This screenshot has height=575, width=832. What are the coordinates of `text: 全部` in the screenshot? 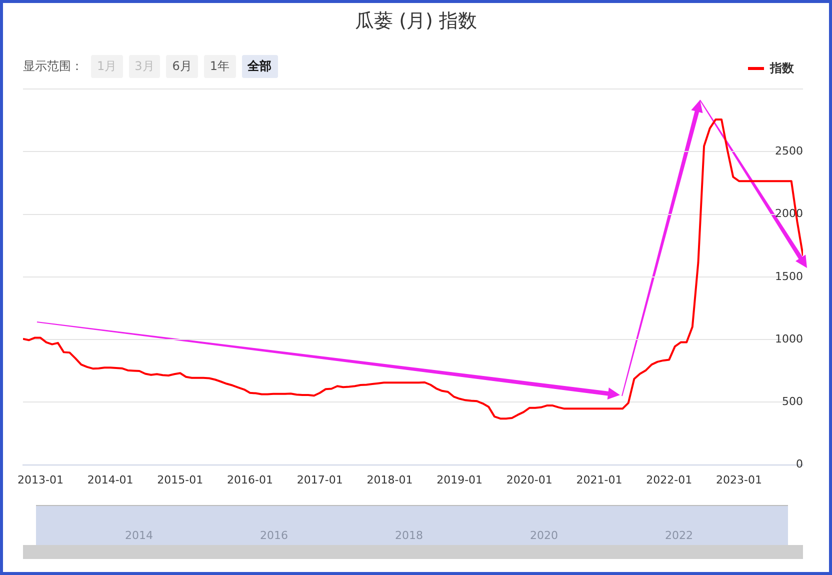 It's located at (260, 66).